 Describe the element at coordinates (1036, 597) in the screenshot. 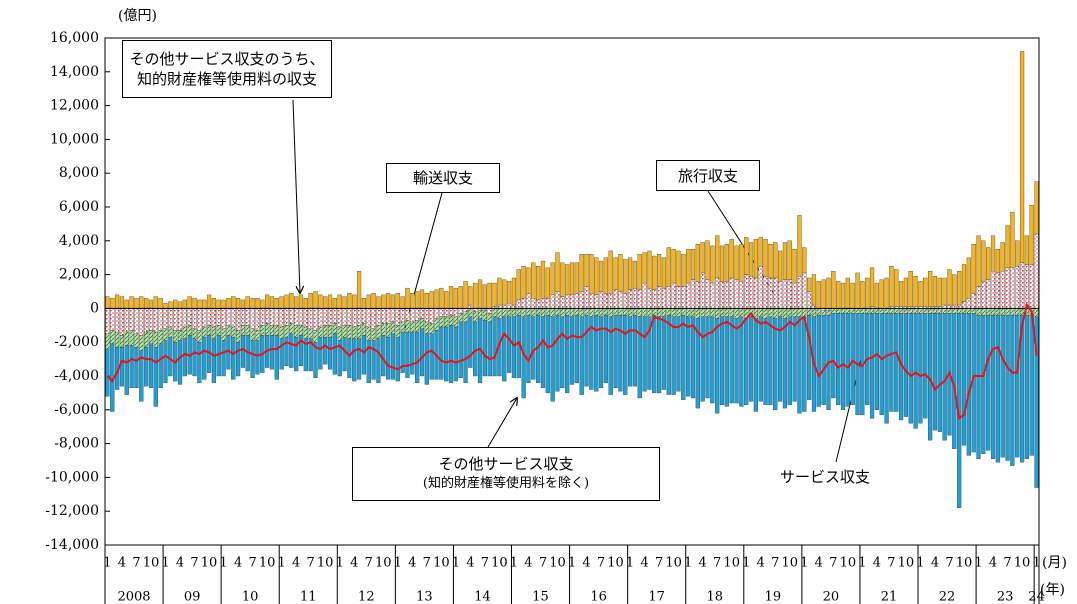

I see `year-label: 24` at that location.